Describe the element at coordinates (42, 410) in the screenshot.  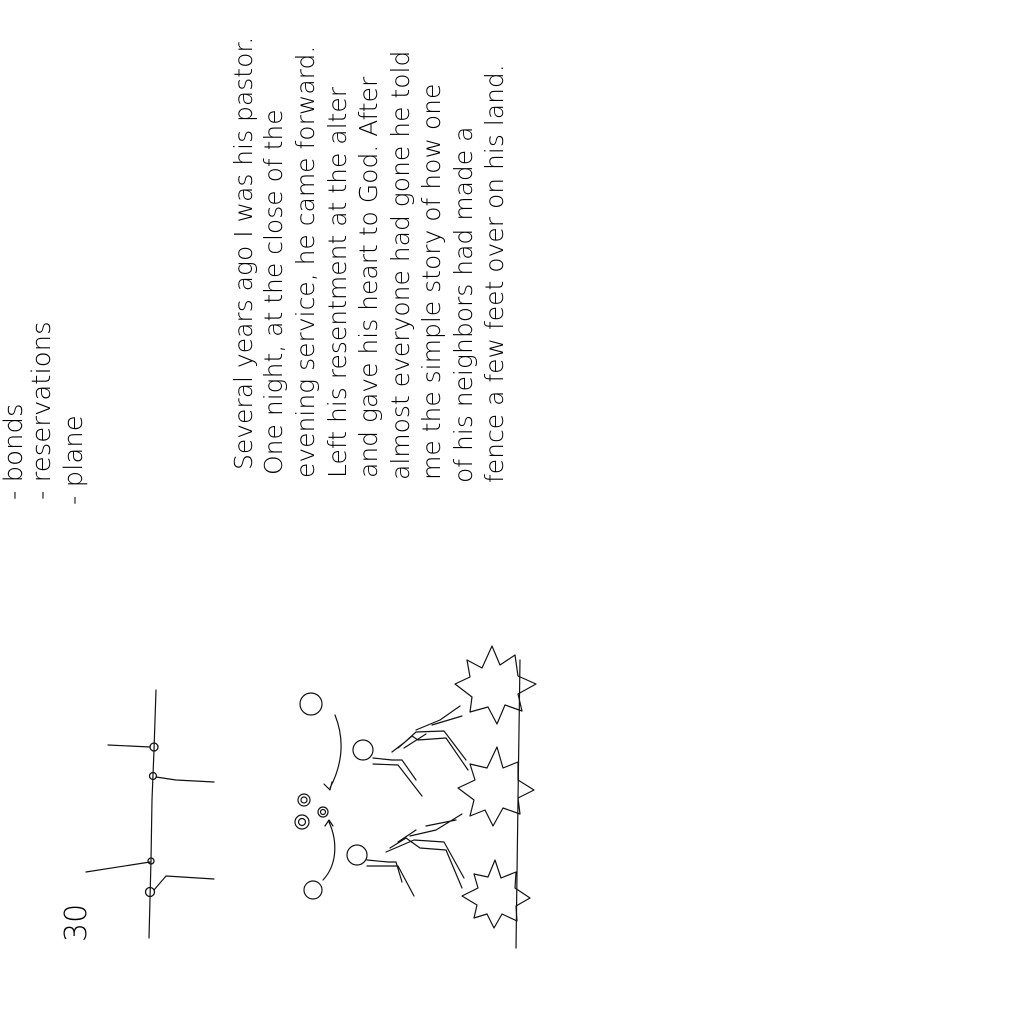
I see `list-item-reservations: - reservations` at that location.